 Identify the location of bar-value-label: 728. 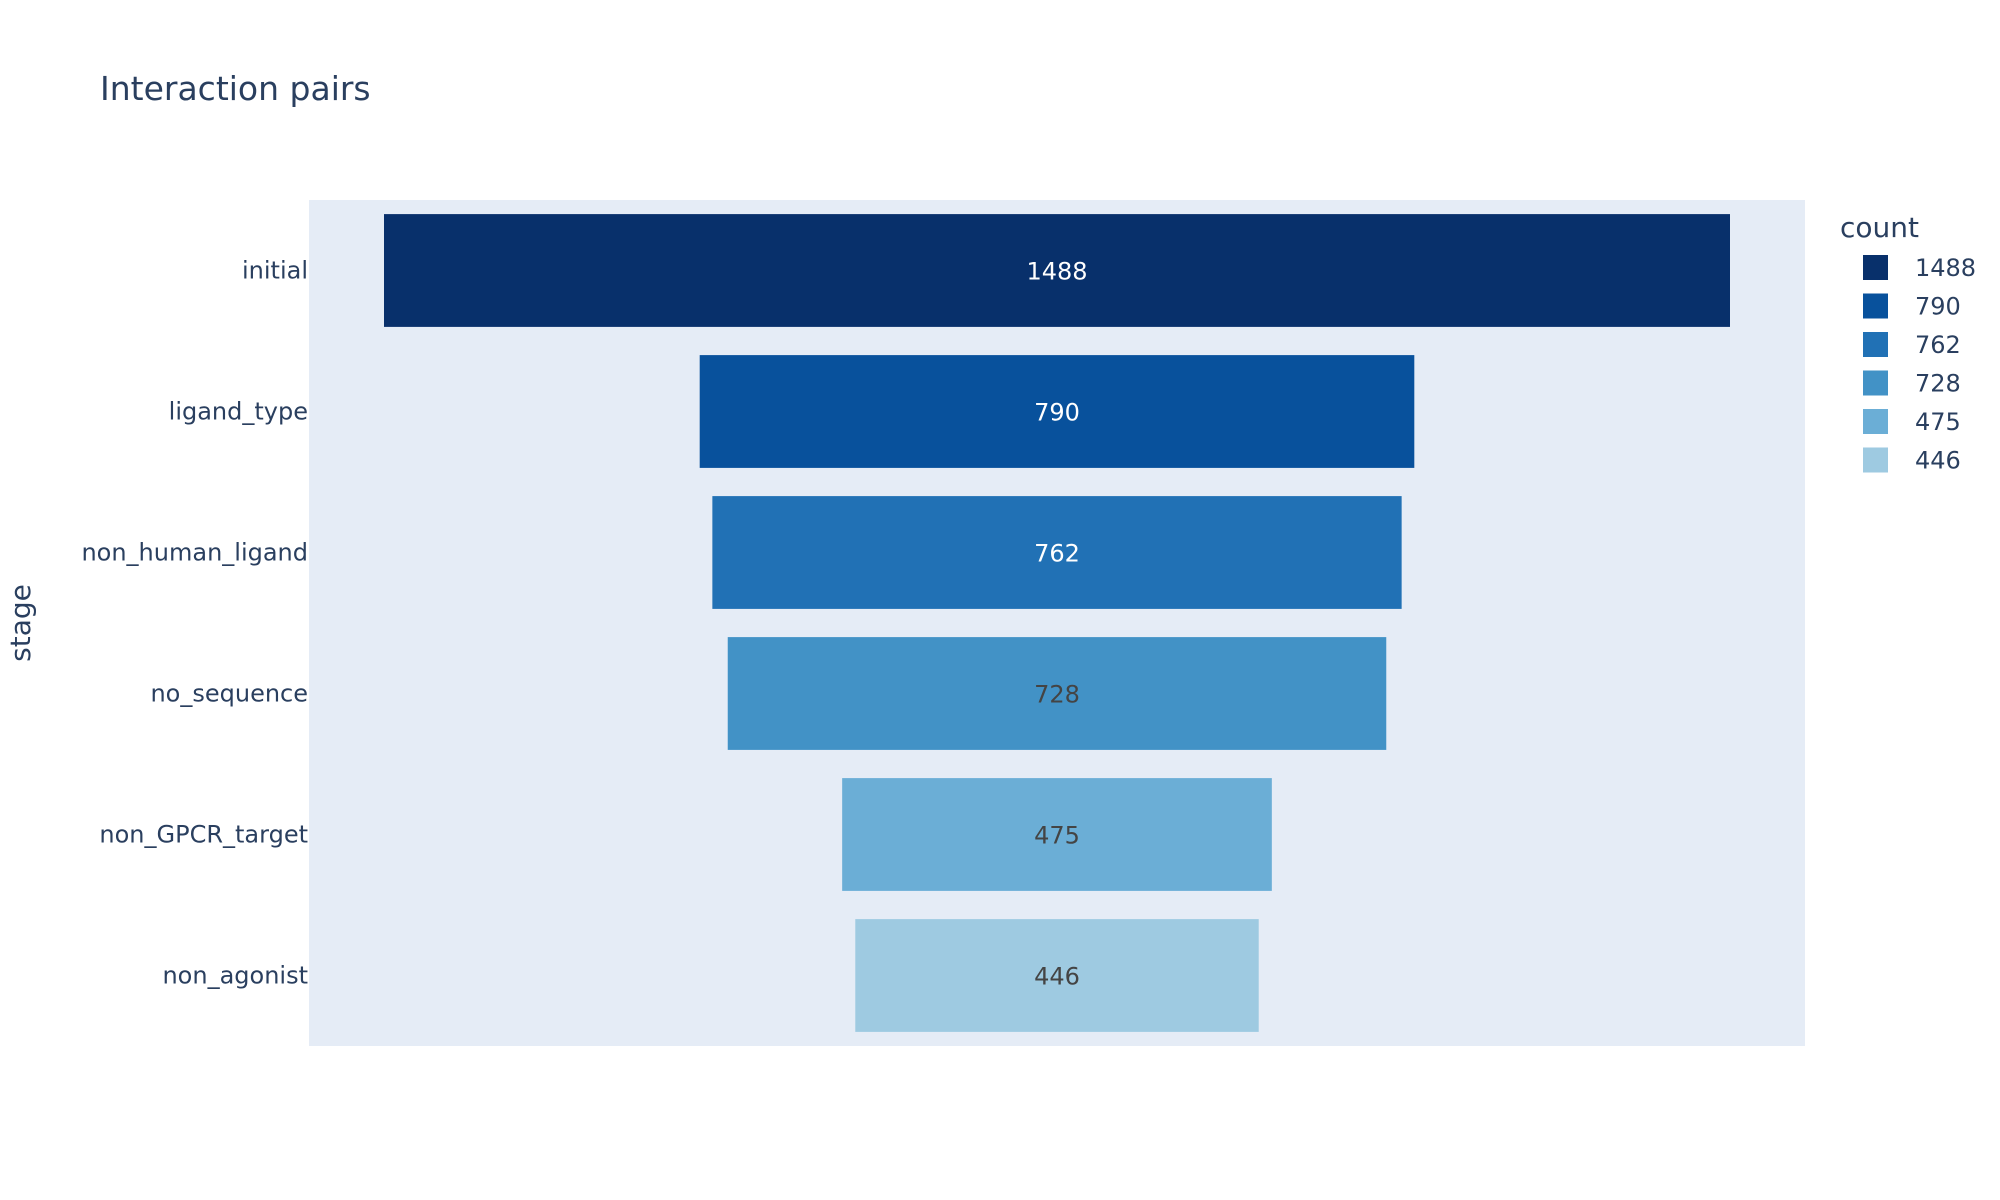
(1057, 695).